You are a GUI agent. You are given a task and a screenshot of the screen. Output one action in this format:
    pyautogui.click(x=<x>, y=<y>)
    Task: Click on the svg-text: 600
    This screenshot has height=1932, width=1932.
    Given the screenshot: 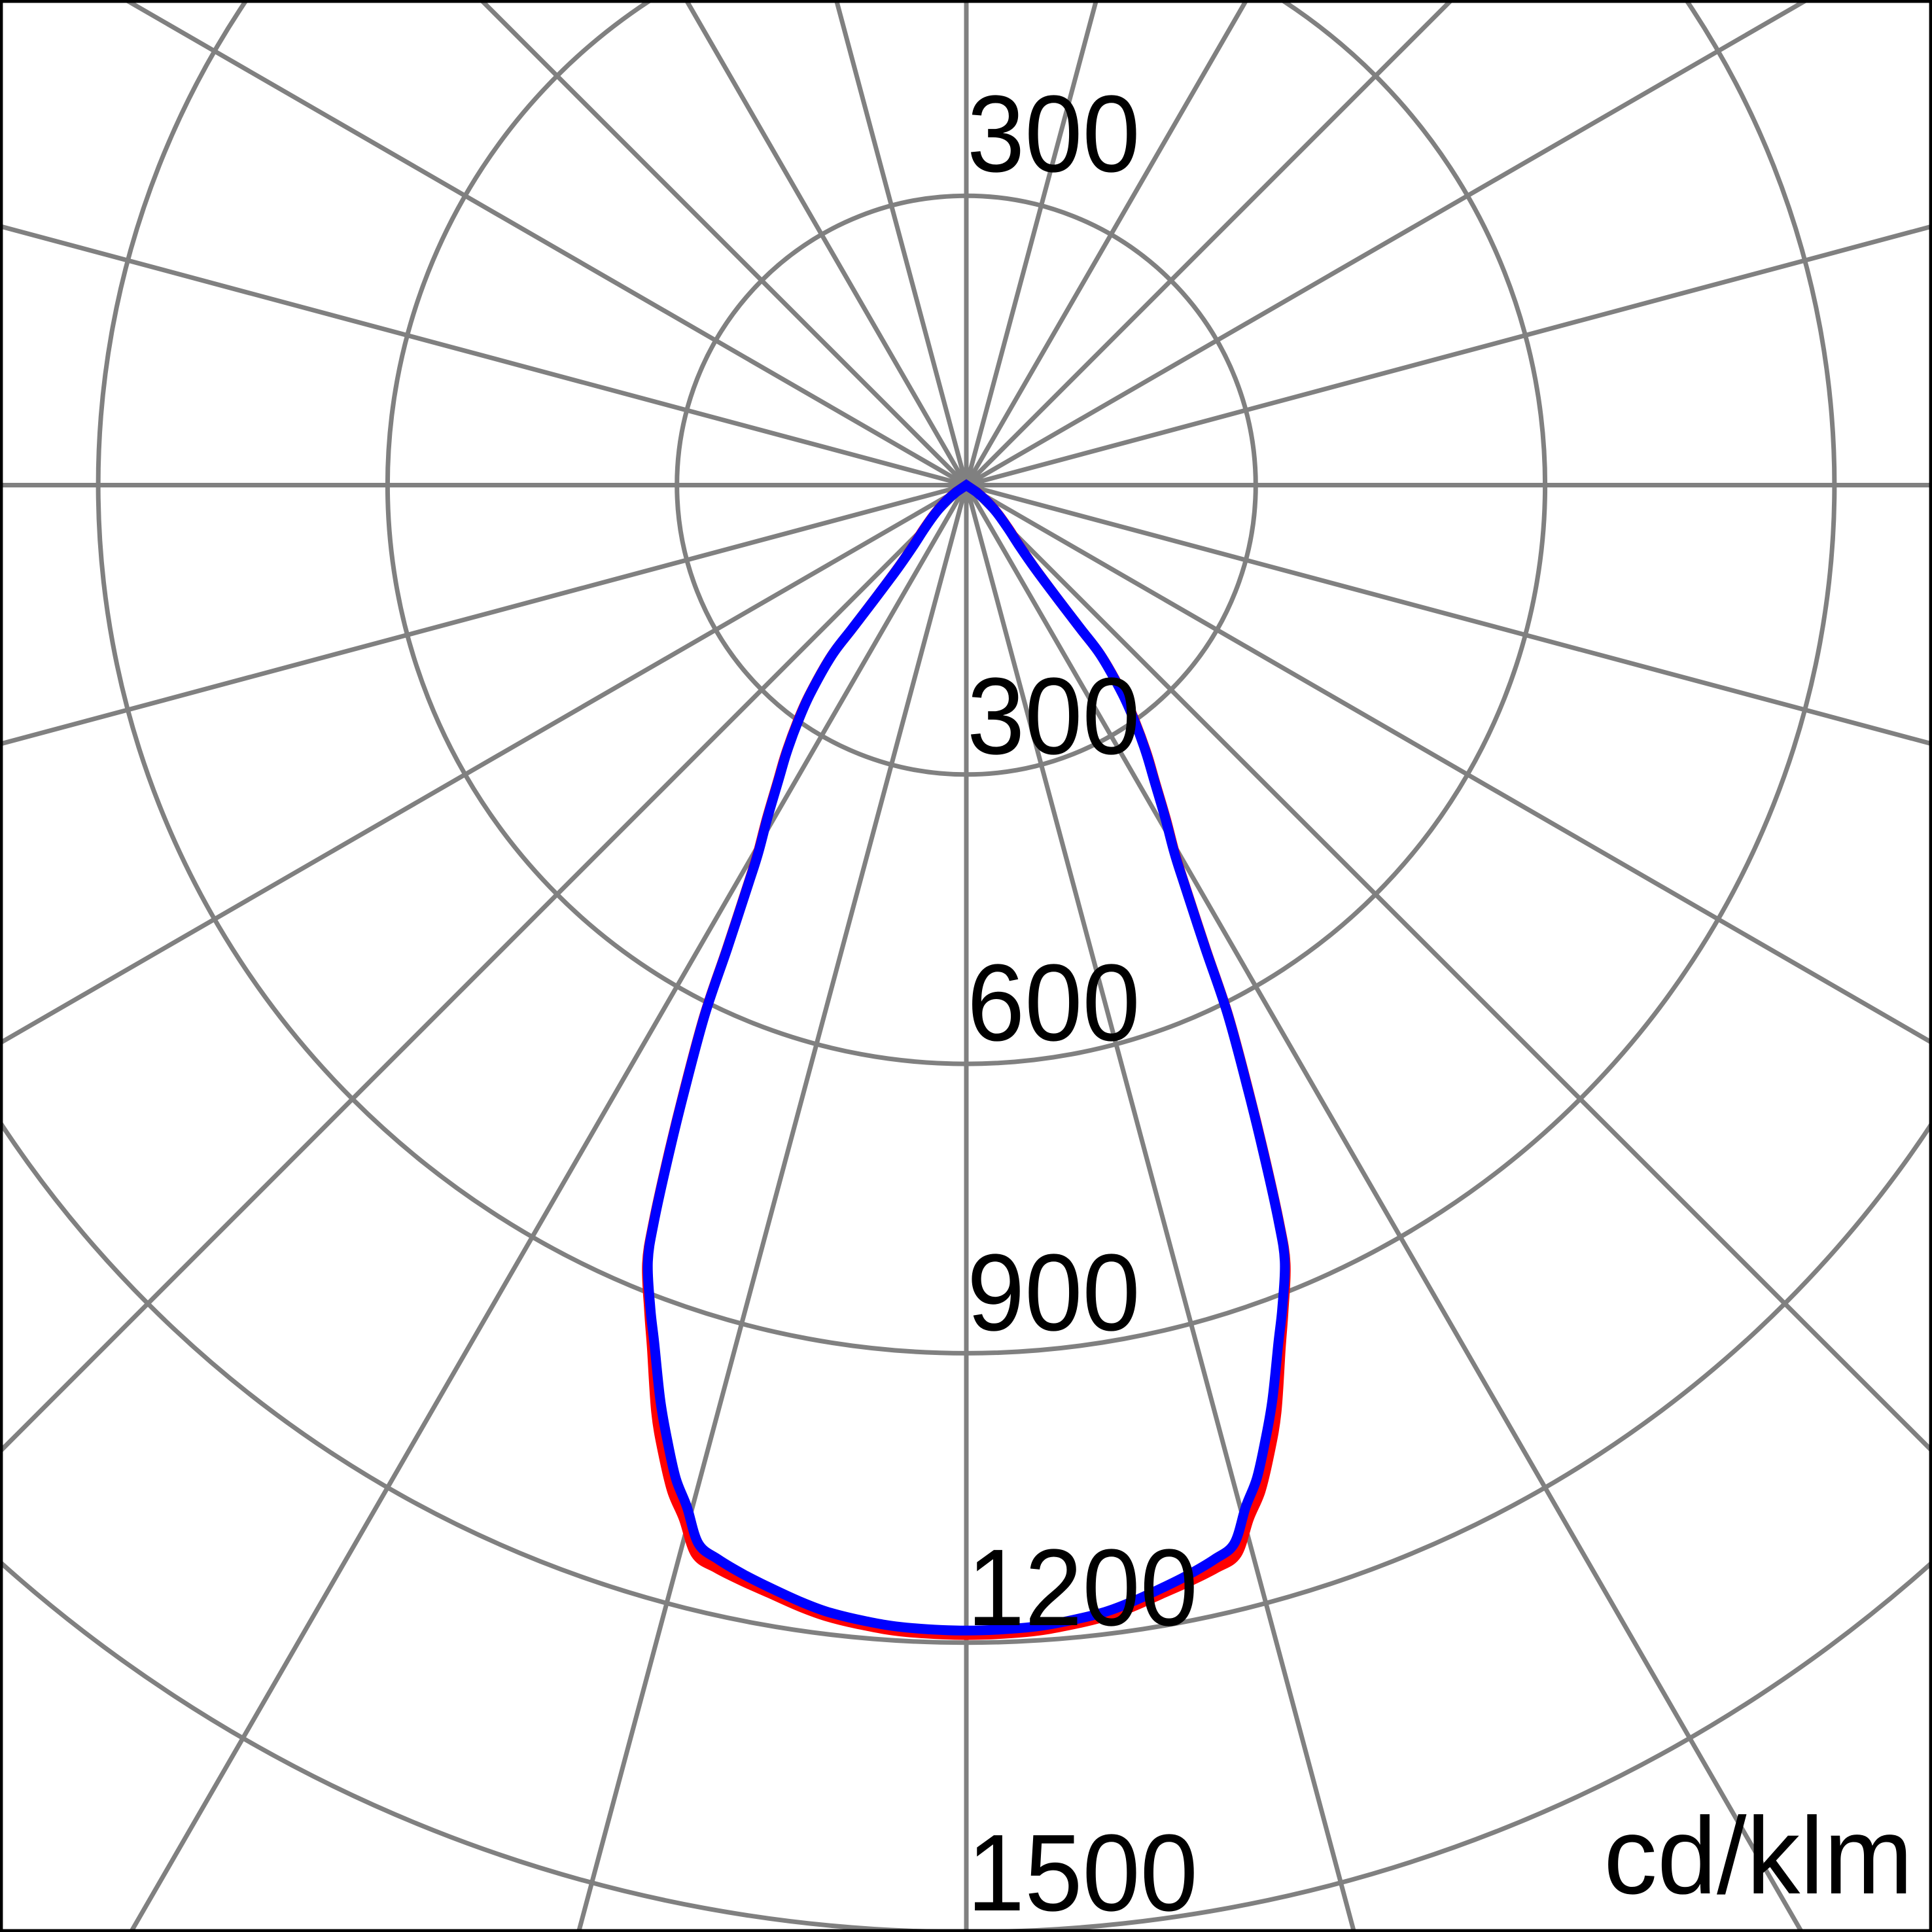 What is the action you would take?
    pyautogui.click(x=1053, y=1002)
    